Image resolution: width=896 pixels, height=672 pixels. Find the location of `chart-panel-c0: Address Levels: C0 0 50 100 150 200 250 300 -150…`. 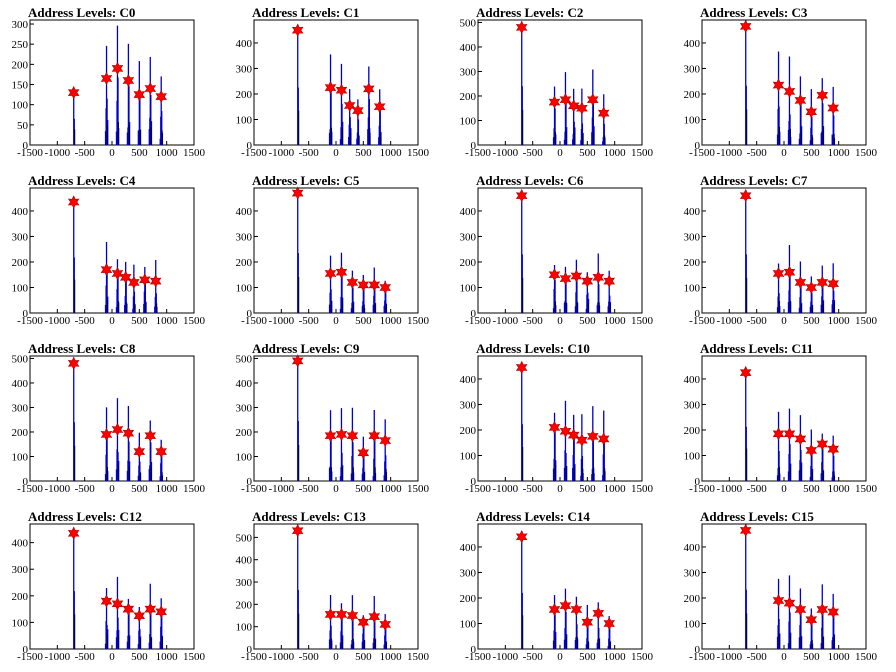

chart-panel-c0: Address Levels: C0 0 50 100 150 200 250 300 -150… is located at coordinates (109, 82).